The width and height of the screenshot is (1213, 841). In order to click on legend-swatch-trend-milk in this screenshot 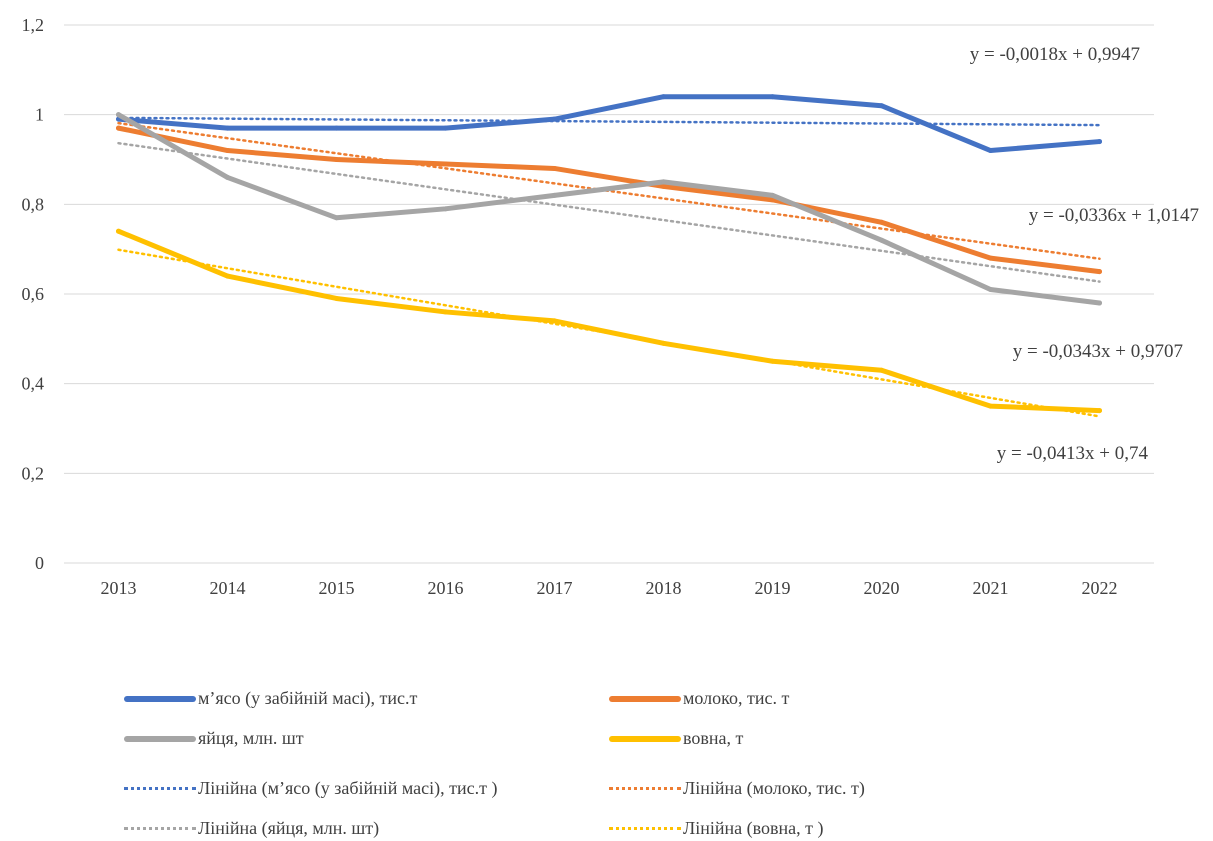, I will do `click(645, 789)`.